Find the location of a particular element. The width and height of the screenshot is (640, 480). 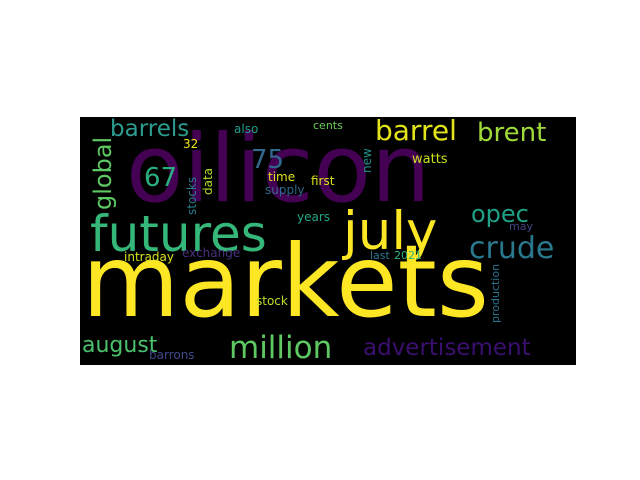

word-75: 75 is located at coordinates (268, 160).